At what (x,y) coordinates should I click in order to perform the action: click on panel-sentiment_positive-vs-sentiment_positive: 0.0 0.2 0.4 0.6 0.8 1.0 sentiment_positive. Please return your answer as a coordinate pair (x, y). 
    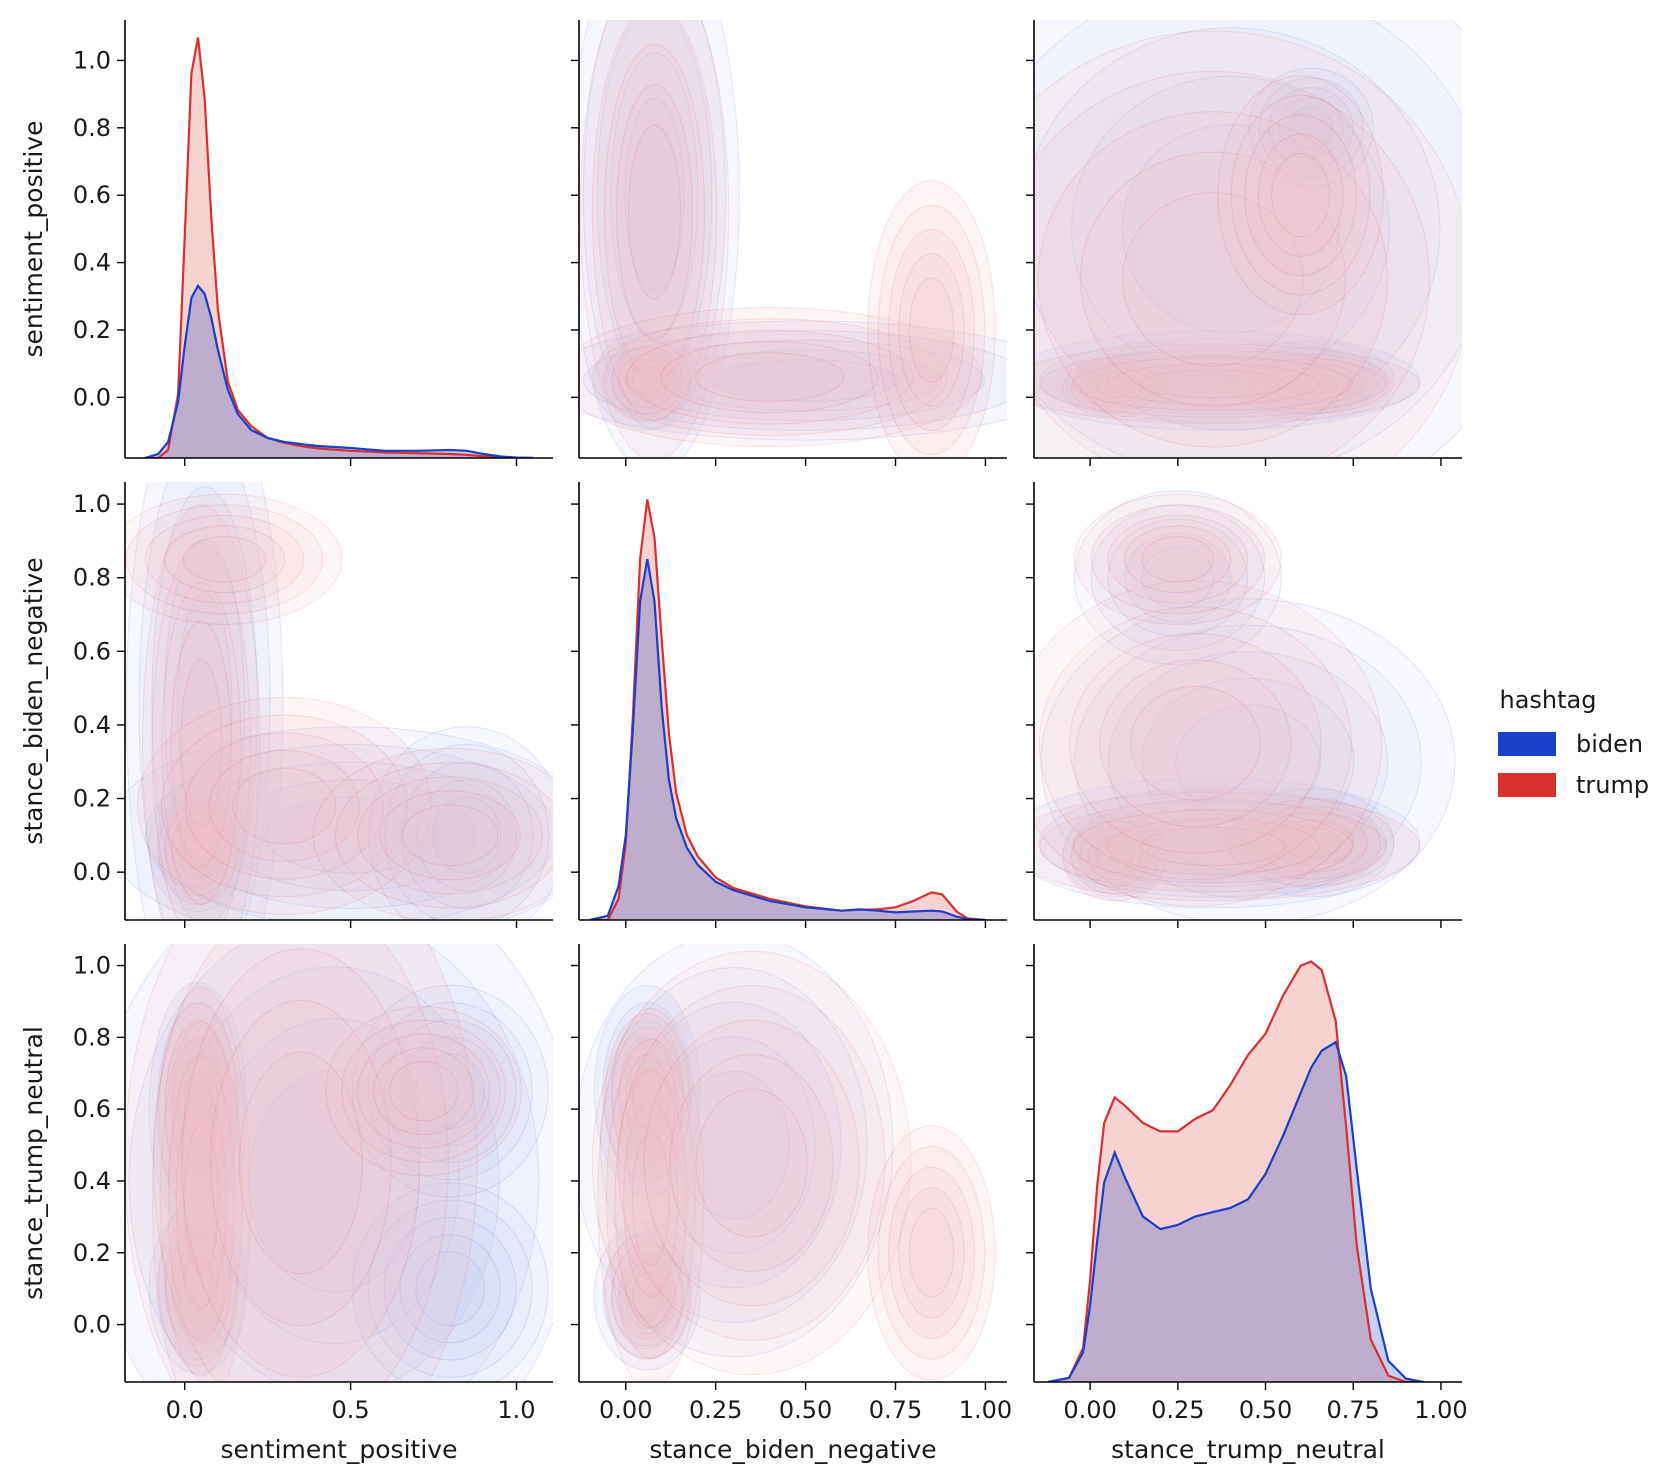
    Looking at the image, I should click on (286, 243).